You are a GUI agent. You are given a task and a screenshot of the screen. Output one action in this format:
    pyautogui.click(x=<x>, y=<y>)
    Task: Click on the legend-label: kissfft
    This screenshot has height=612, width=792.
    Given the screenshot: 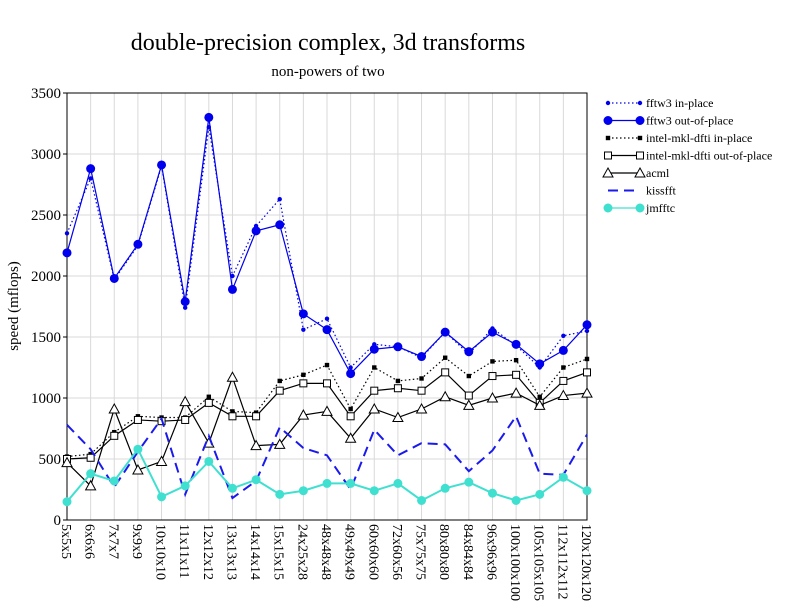 What is the action you would take?
    pyautogui.click(x=661, y=191)
    